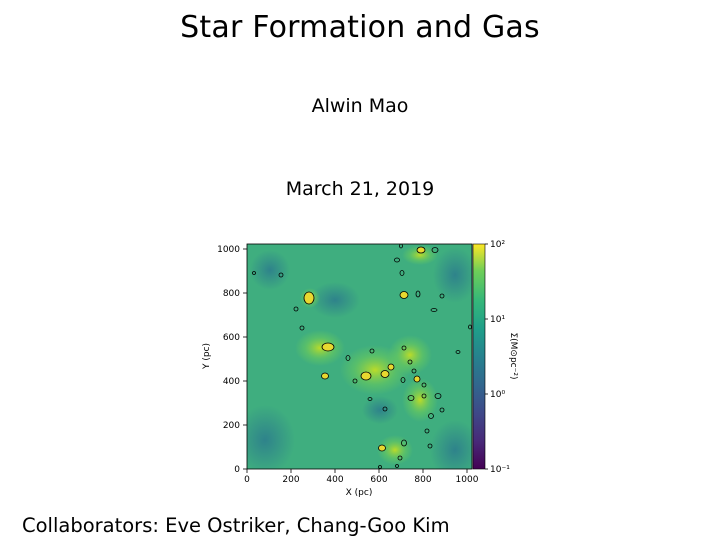 This screenshot has width=720, height=541. What do you see at coordinates (359, 493) in the screenshot?
I see `x-axis-label: X (pc)` at bounding box center [359, 493].